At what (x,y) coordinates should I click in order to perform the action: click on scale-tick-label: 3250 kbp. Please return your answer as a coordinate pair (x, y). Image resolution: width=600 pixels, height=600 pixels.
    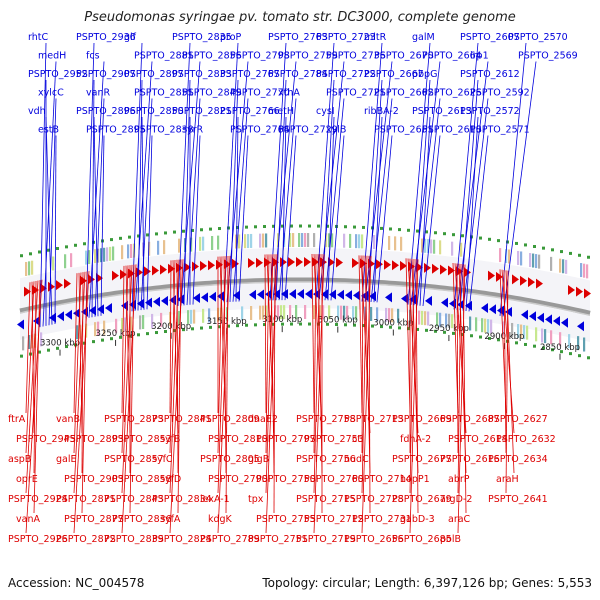
    Looking at the image, I should click on (116, 334).